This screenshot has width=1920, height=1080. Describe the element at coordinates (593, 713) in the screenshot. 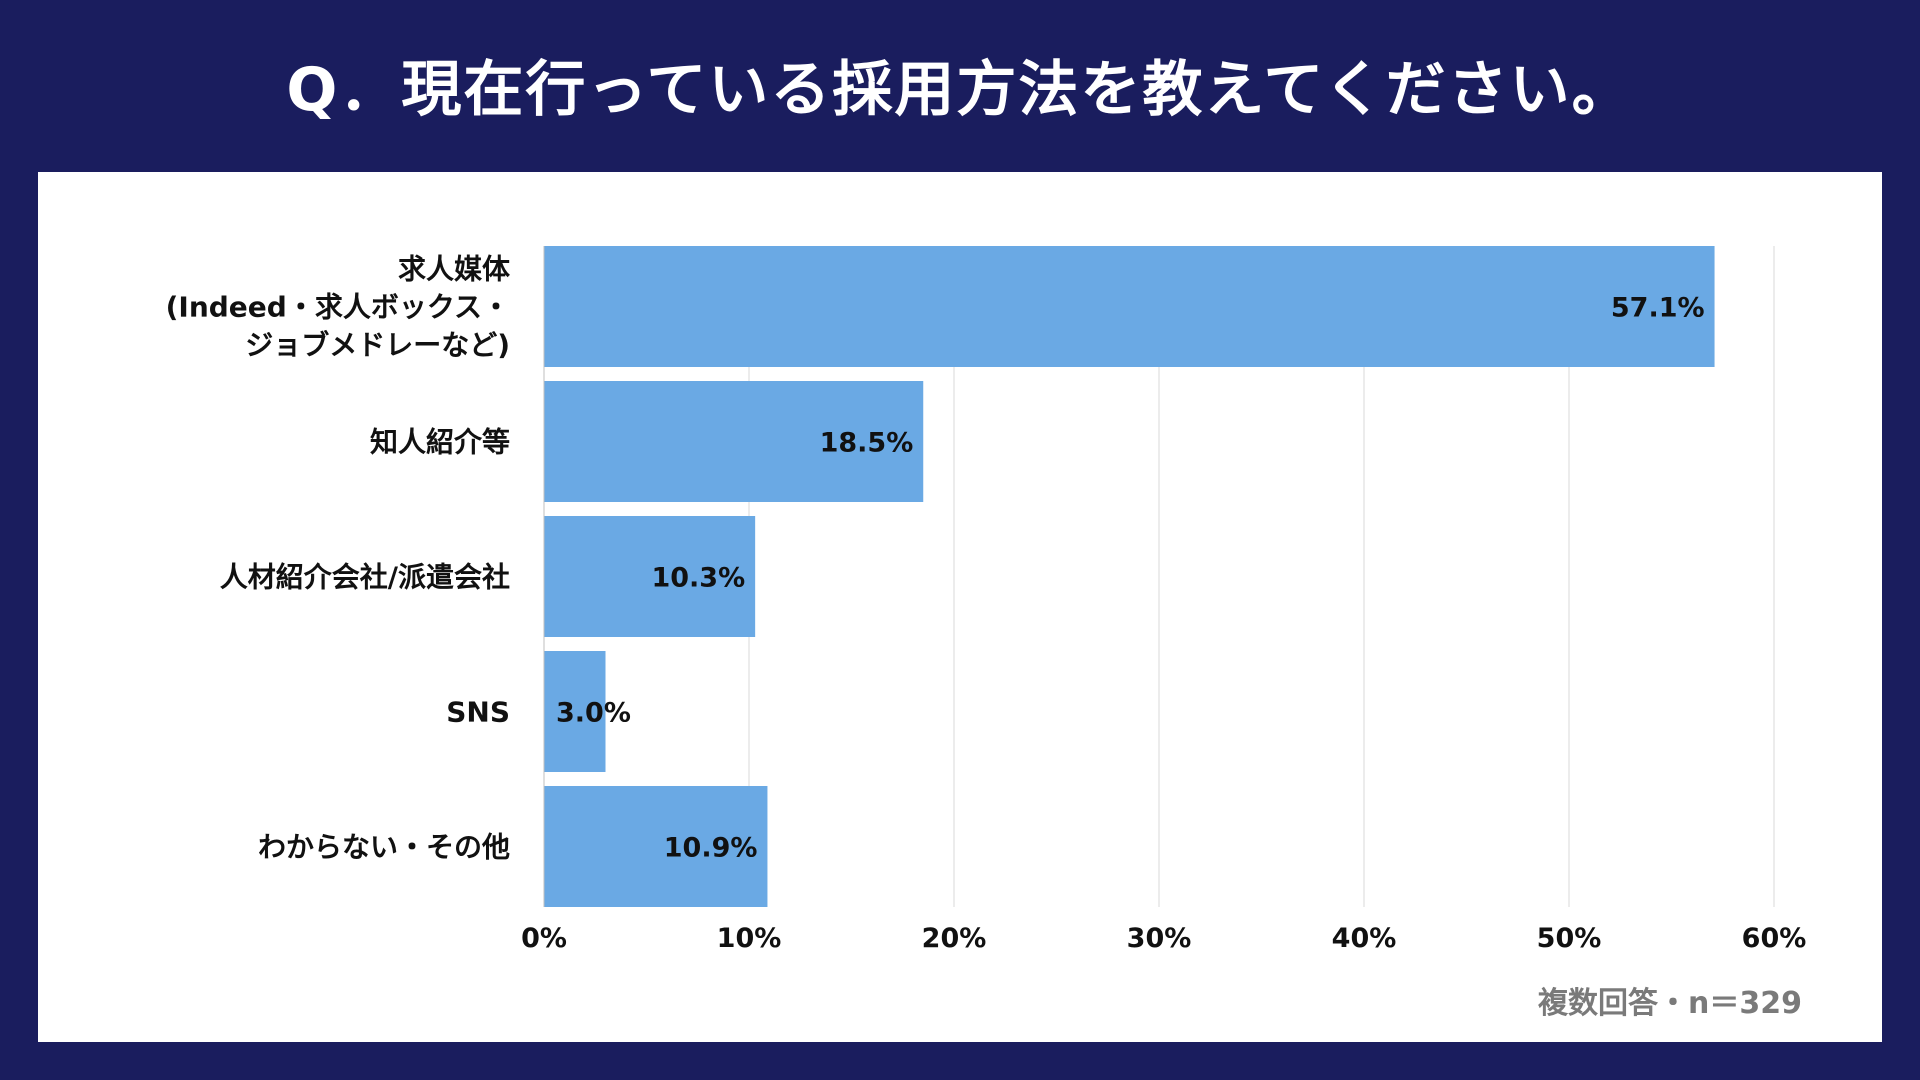

I see `value-label-3: 3.0%` at that location.